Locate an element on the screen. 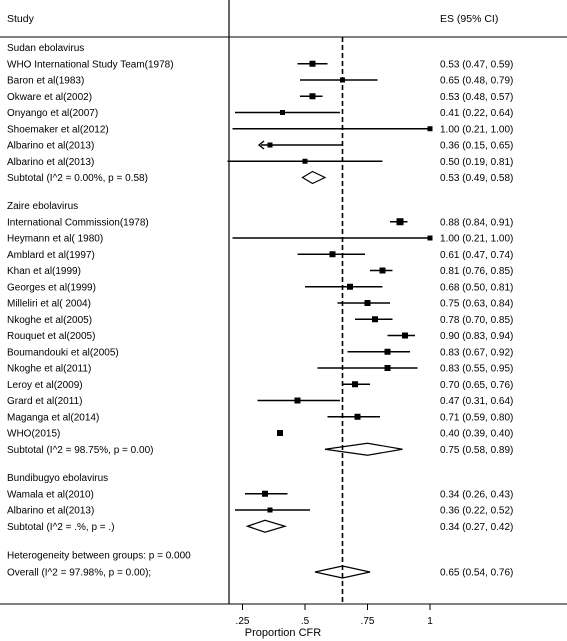 The width and height of the screenshot is (567, 641). es-value: 0.71 (0.59, 0.80) is located at coordinates (476, 417).